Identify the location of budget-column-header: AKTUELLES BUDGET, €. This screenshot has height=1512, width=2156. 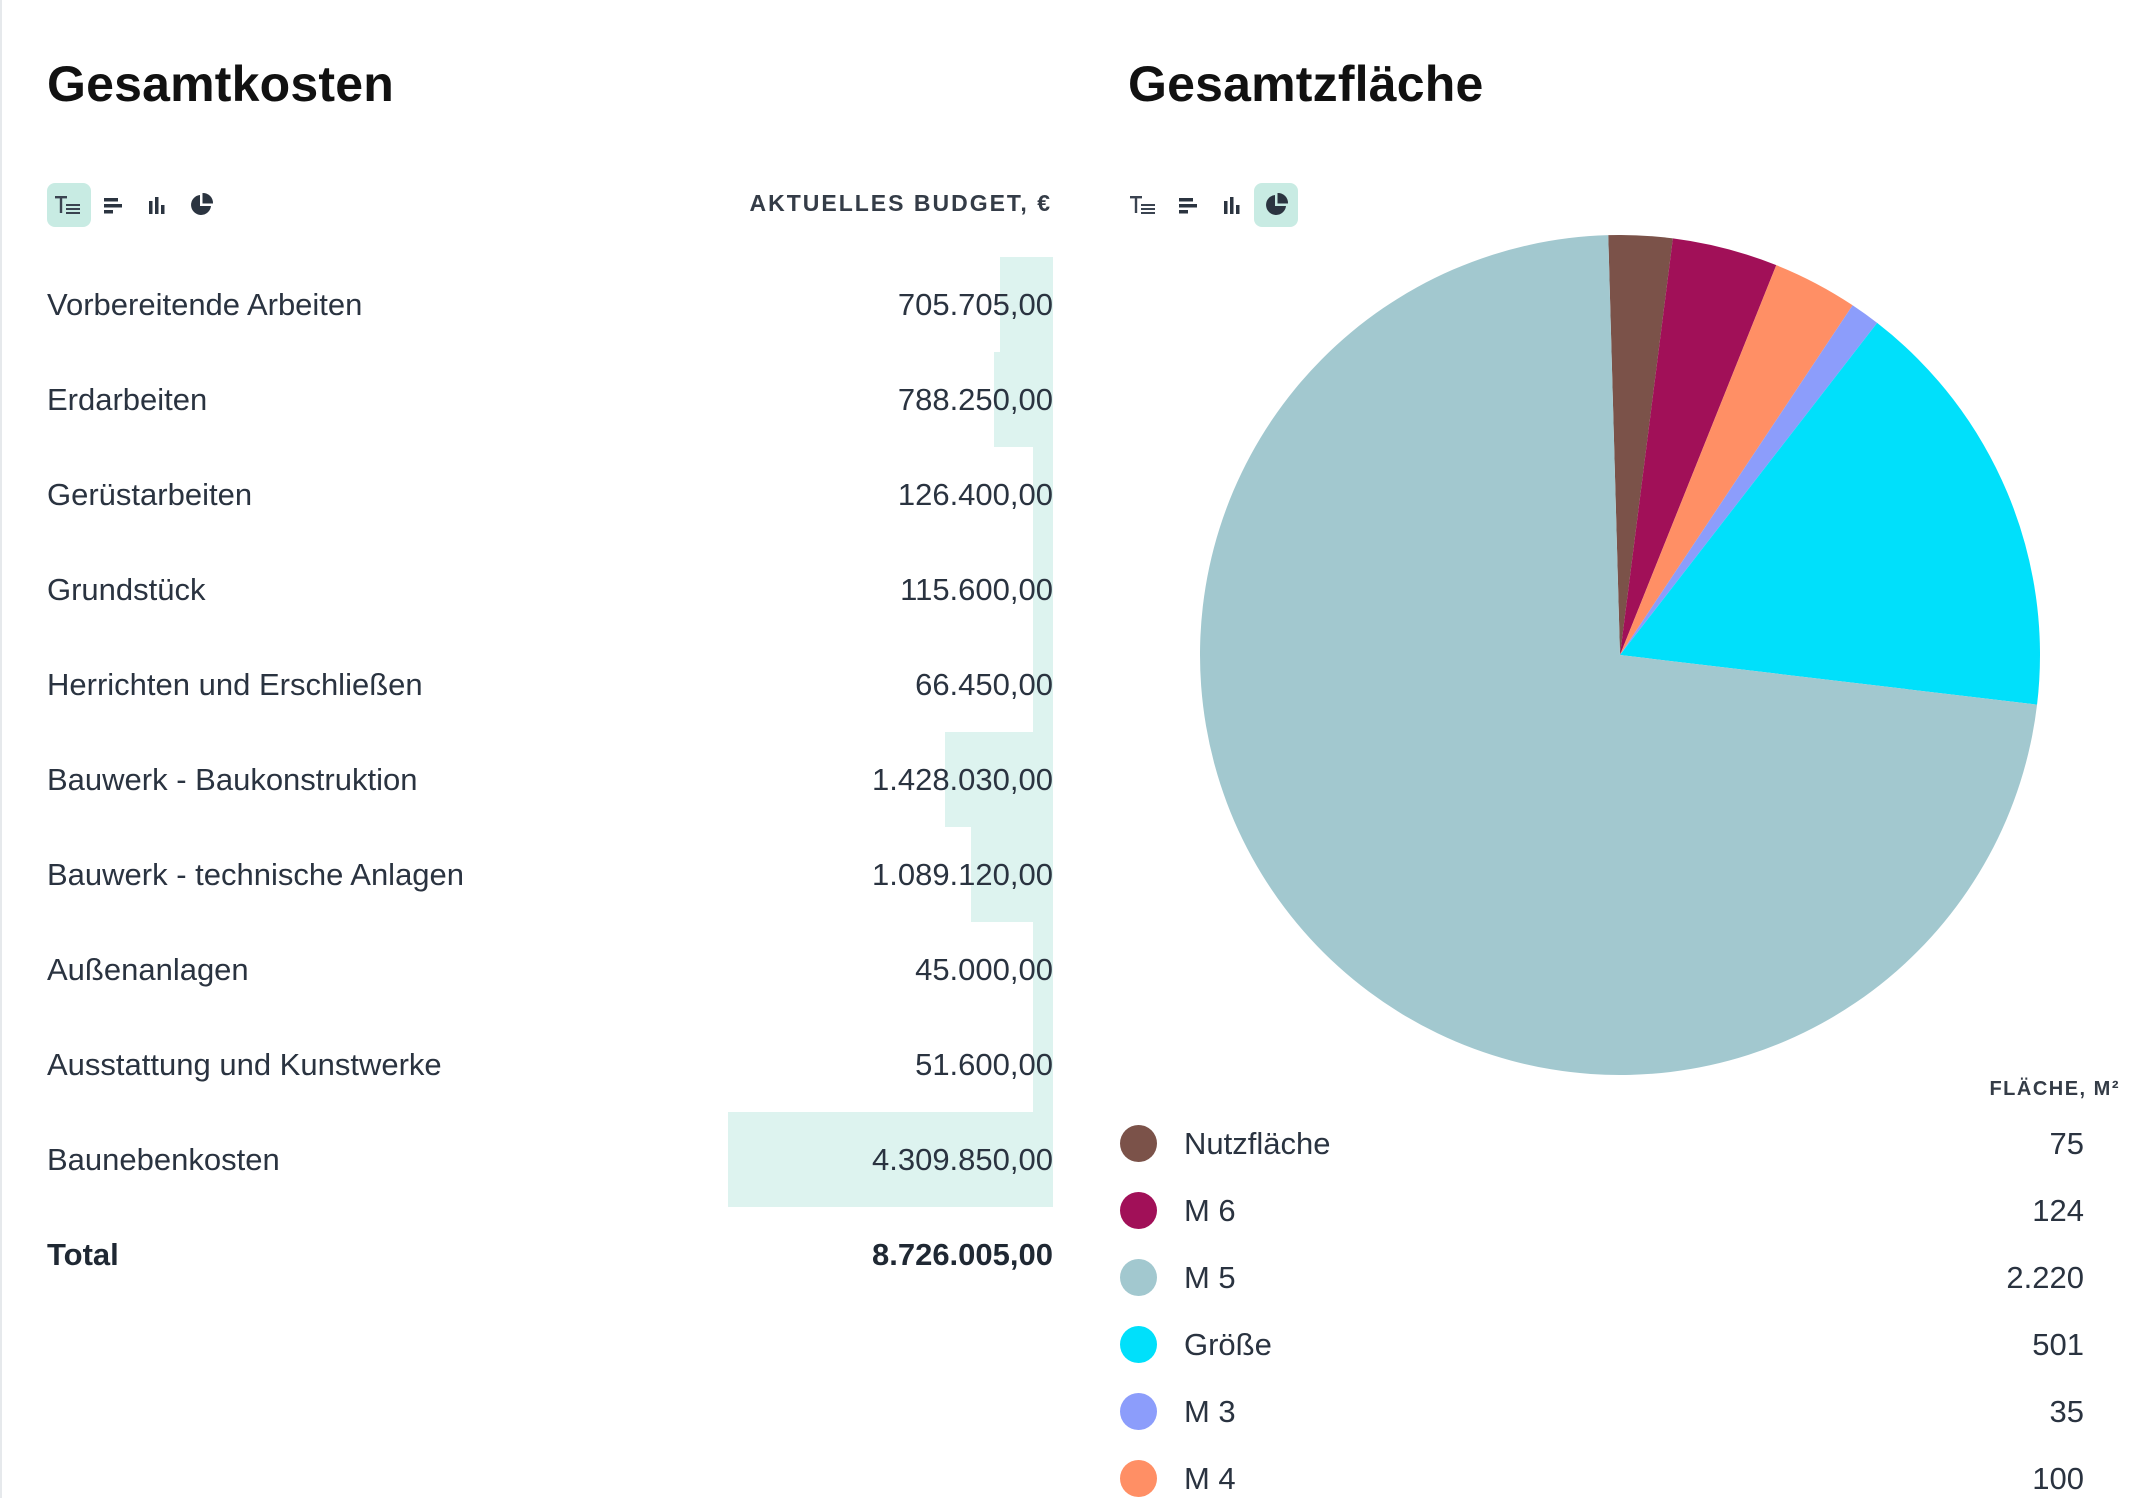
(900, 203).